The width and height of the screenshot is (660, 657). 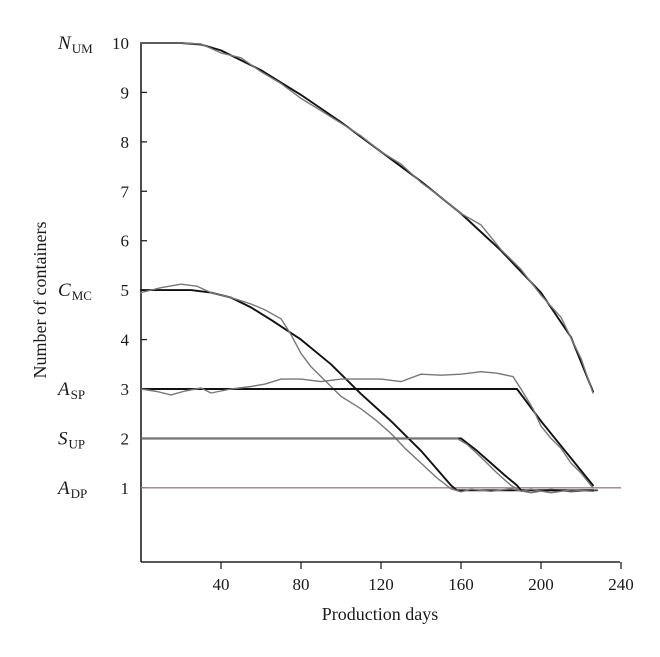 What do you see at coordinates (125, 340) in the screenshot?
I see `y-tick-label: 4` at bounding box center [125, 340].